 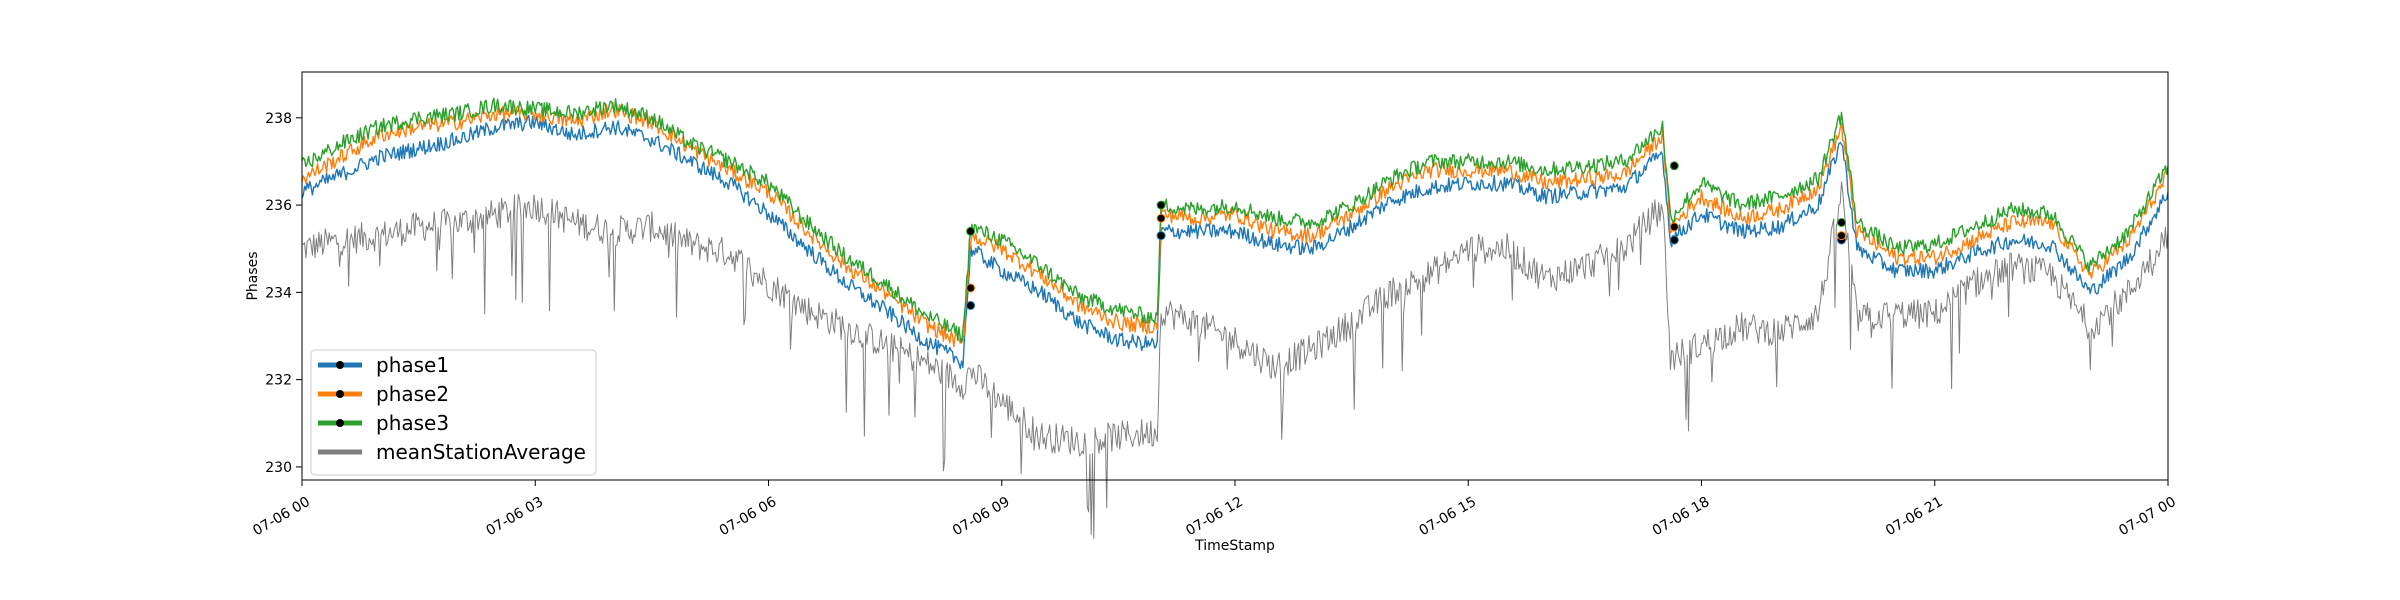 What do you see at coordinates (1214, 516) in the screenshot?
I see `x-tick-label: 07-06 12` at bounding box center [1214, 516].